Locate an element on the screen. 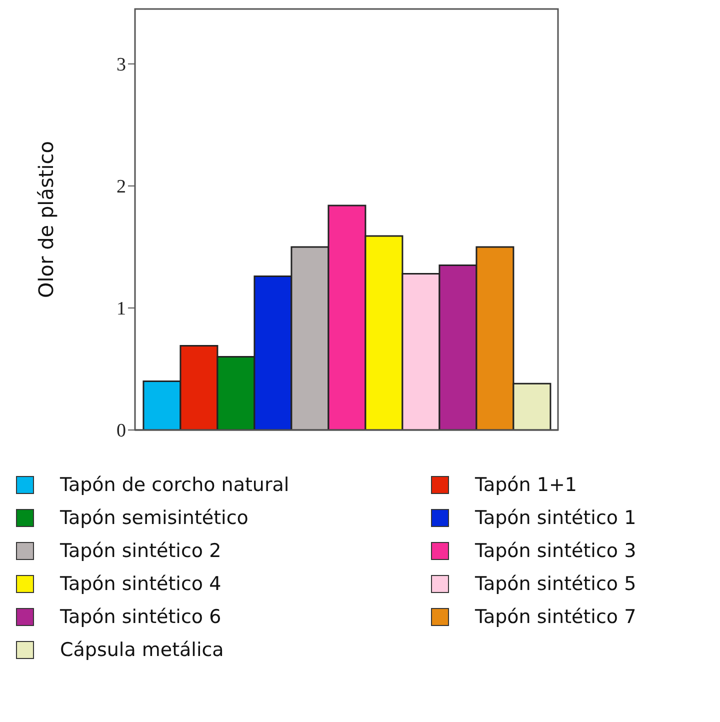 The height and width of the screenshot is (722, 720). legend-label: Tapón de corcho natural is located at coordinates (175, 485).